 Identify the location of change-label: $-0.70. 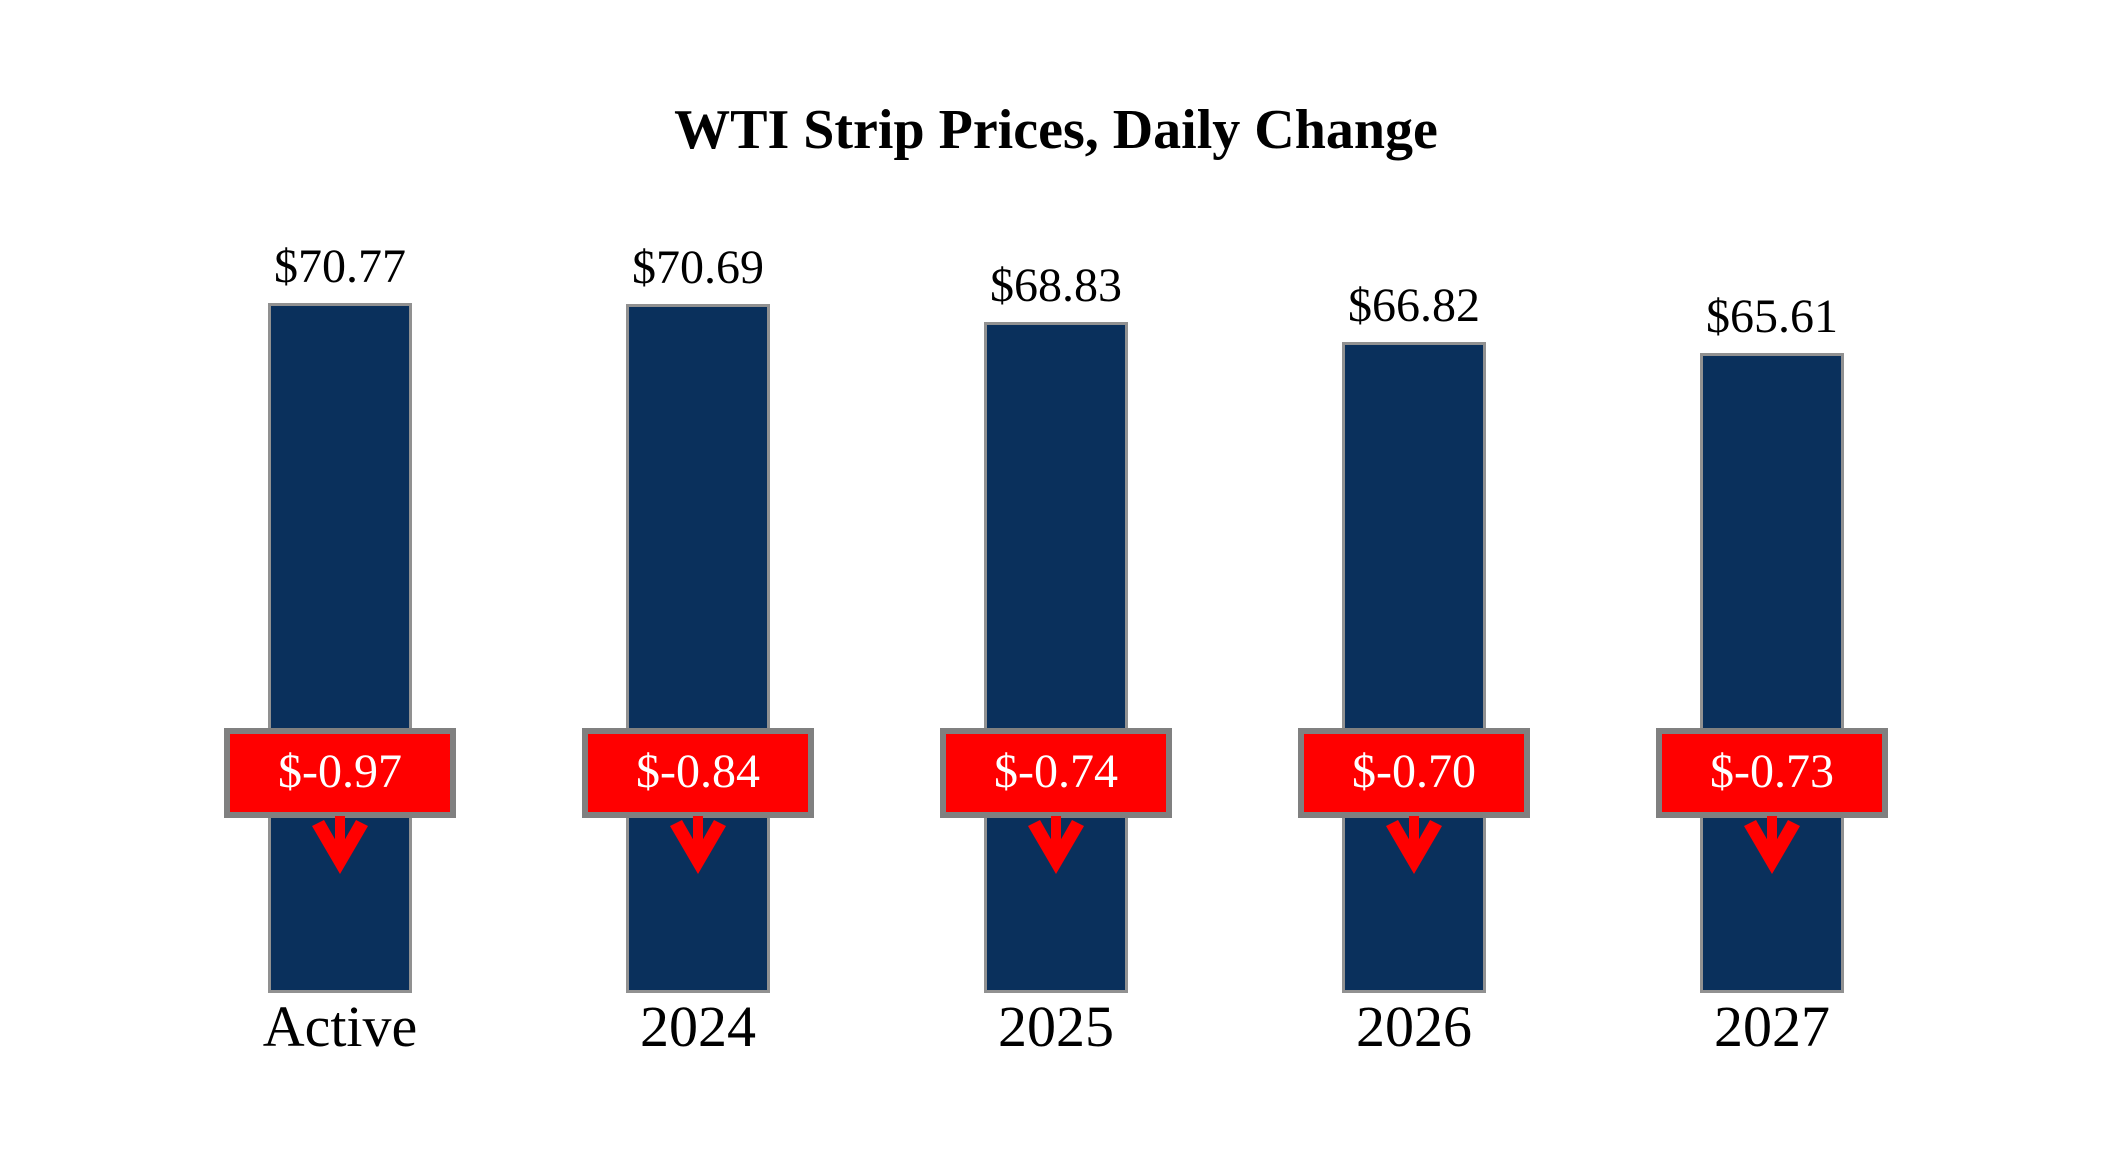
(1414, 771).